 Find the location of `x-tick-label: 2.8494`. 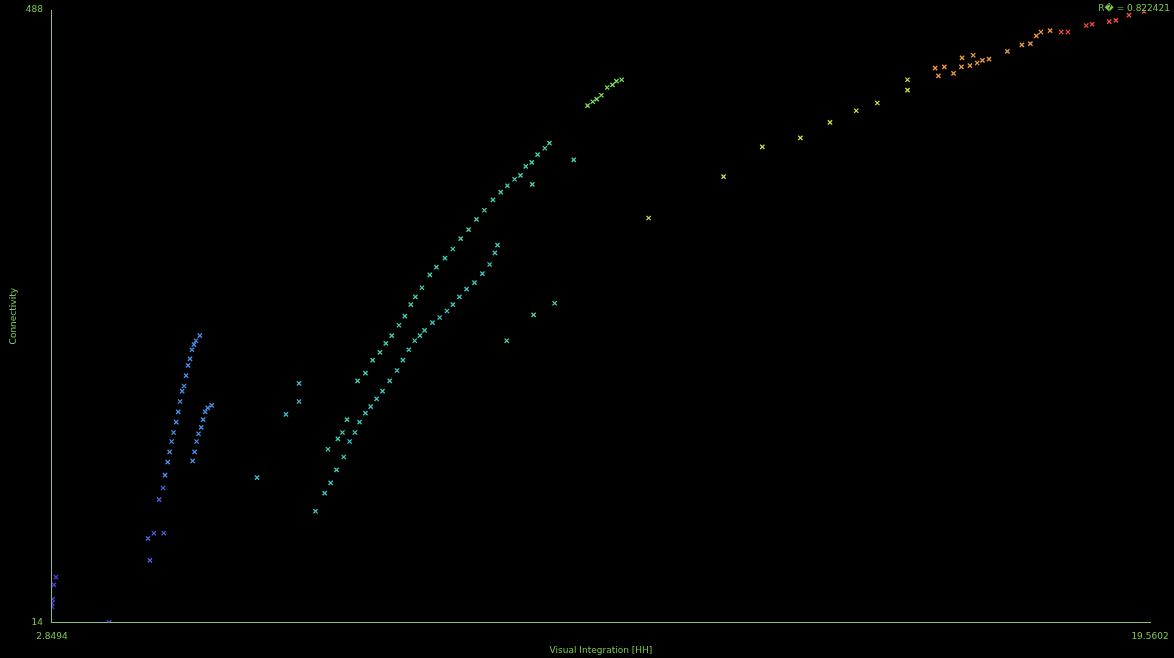

x-tick-label: 2.8494 is located at coordinates (52, 636).